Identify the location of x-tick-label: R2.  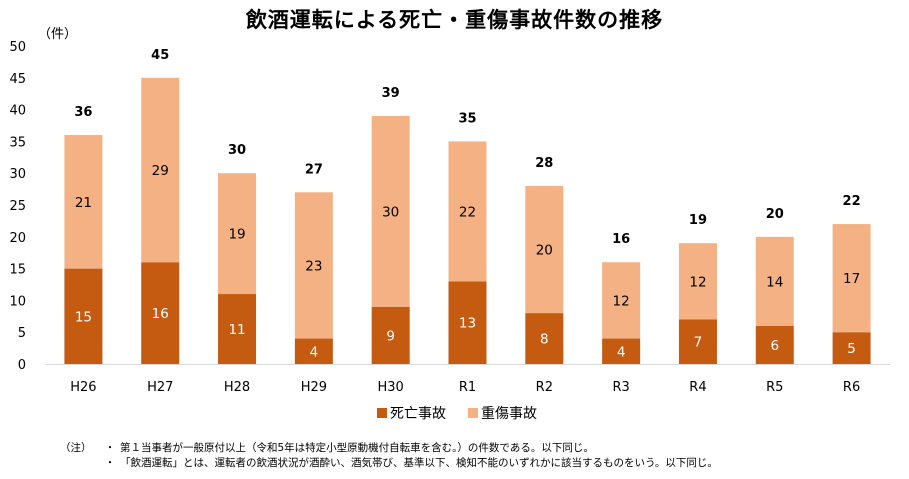
(544, 387).